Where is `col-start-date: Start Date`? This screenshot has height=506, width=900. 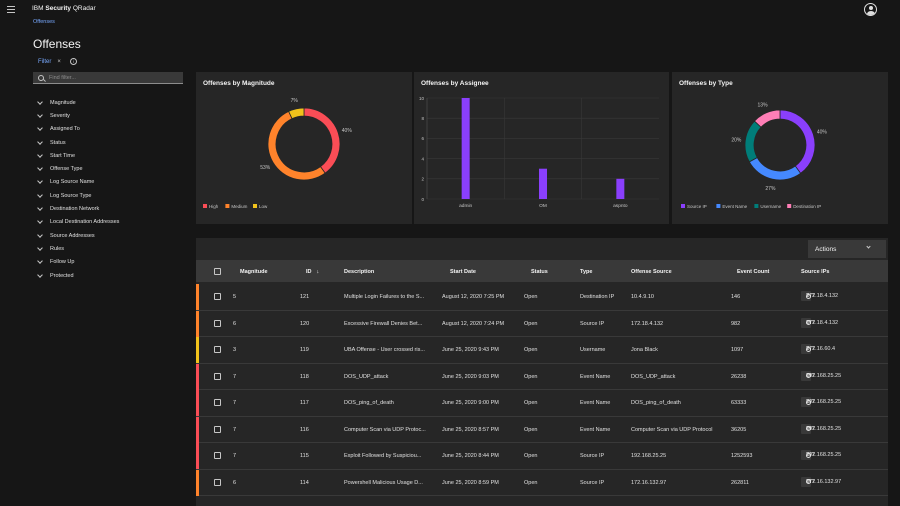 col-start-date: Start Date is located at coordinates (463, 272).